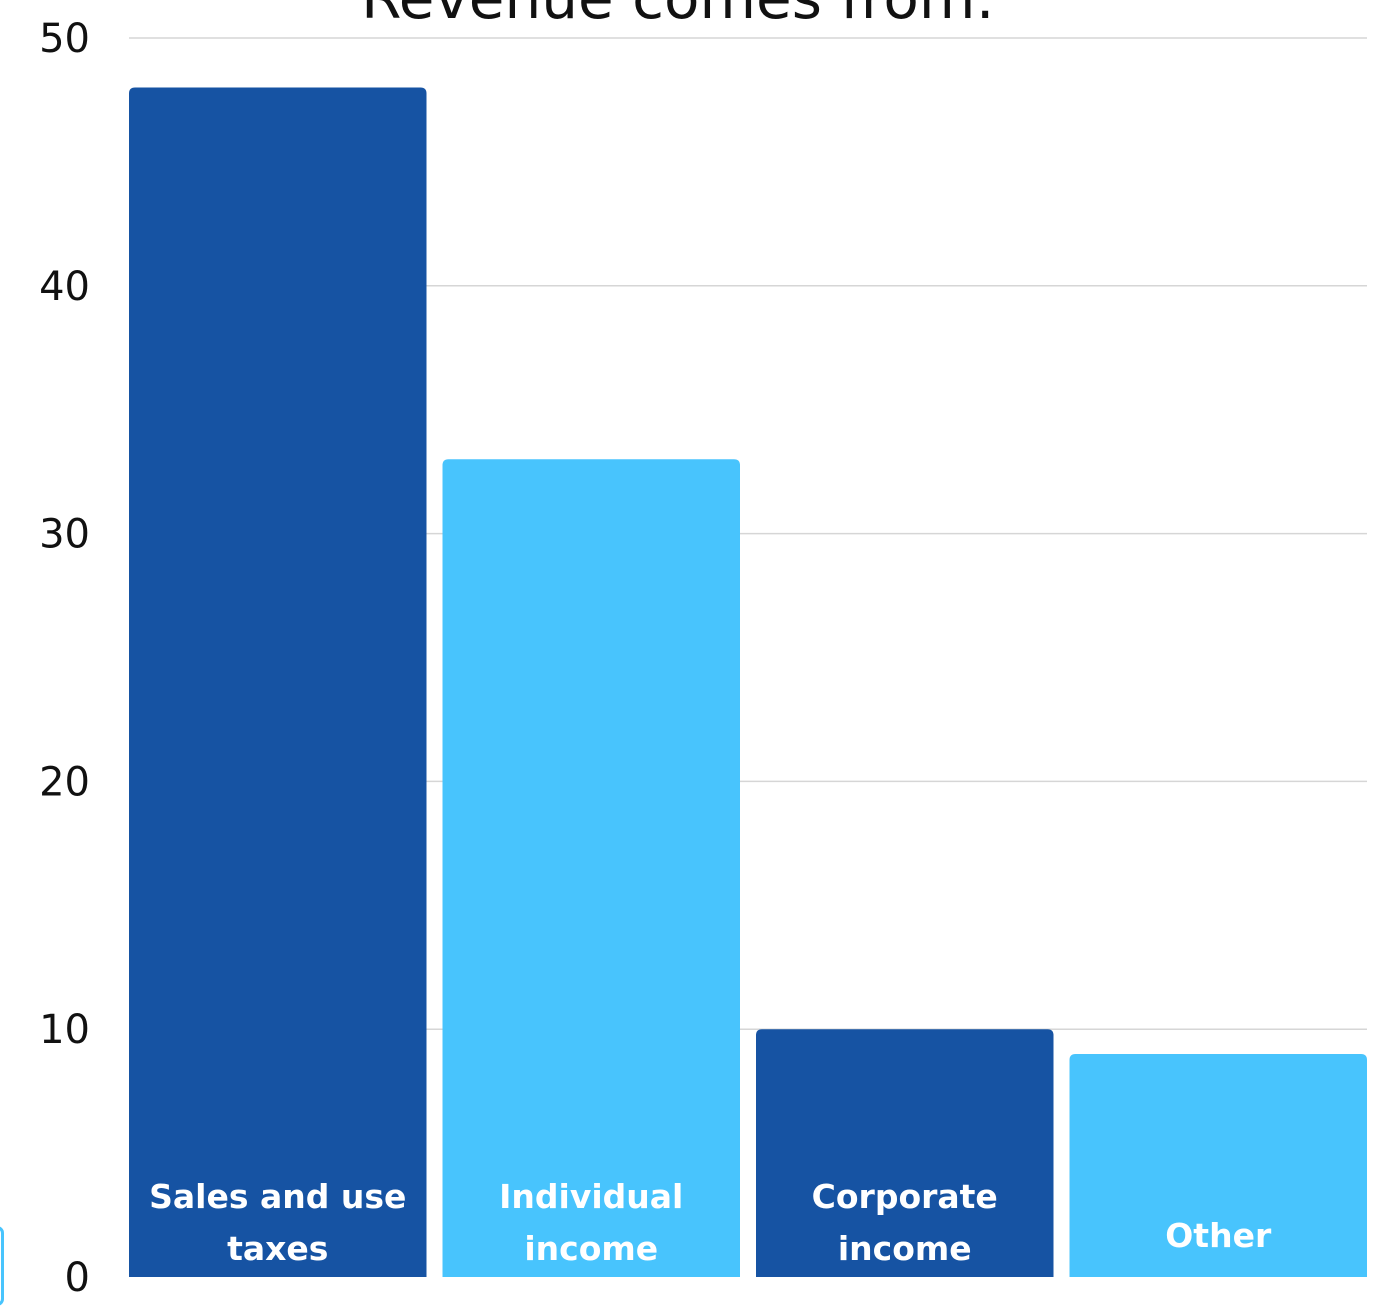  I want to click on y-tick-label: 0, so click(77, 1273).